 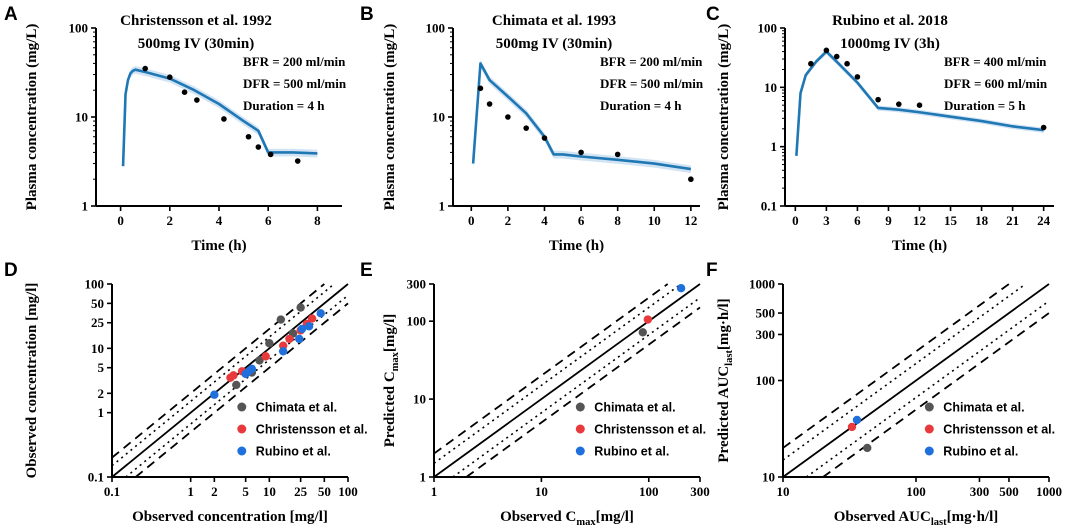 What do you see at coordinates (324, 491) in the screenshot?
I see `x-tick-label: 50` at bounding box center [324, 491].